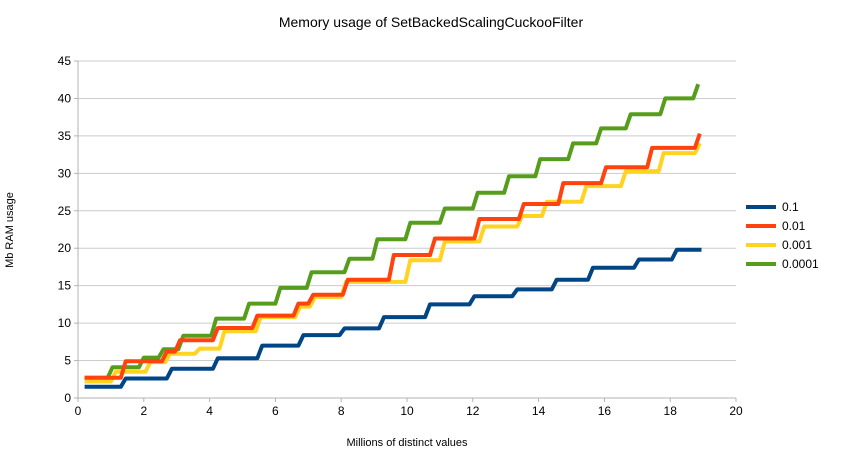  I want to click on y-tick-label: 0, so click(67, 398).